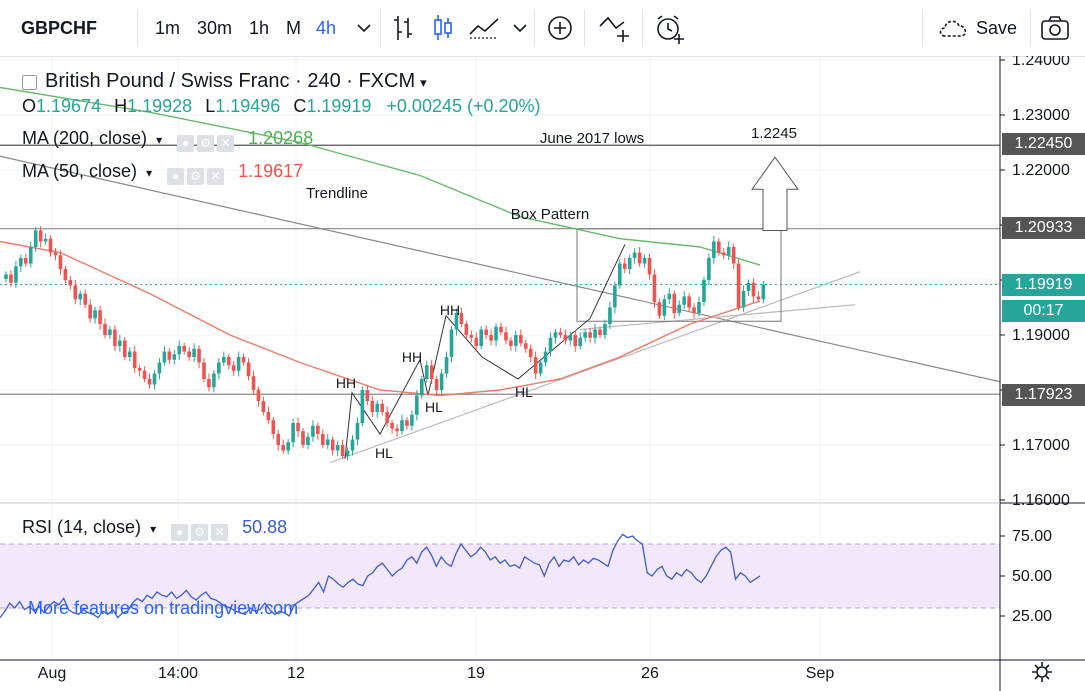 The height and width of the screenshot is (691, 1085). What do you see at coordinates (443, 28) in the screenshot?
I see `candles-icon` at bounding box center [443, 28].